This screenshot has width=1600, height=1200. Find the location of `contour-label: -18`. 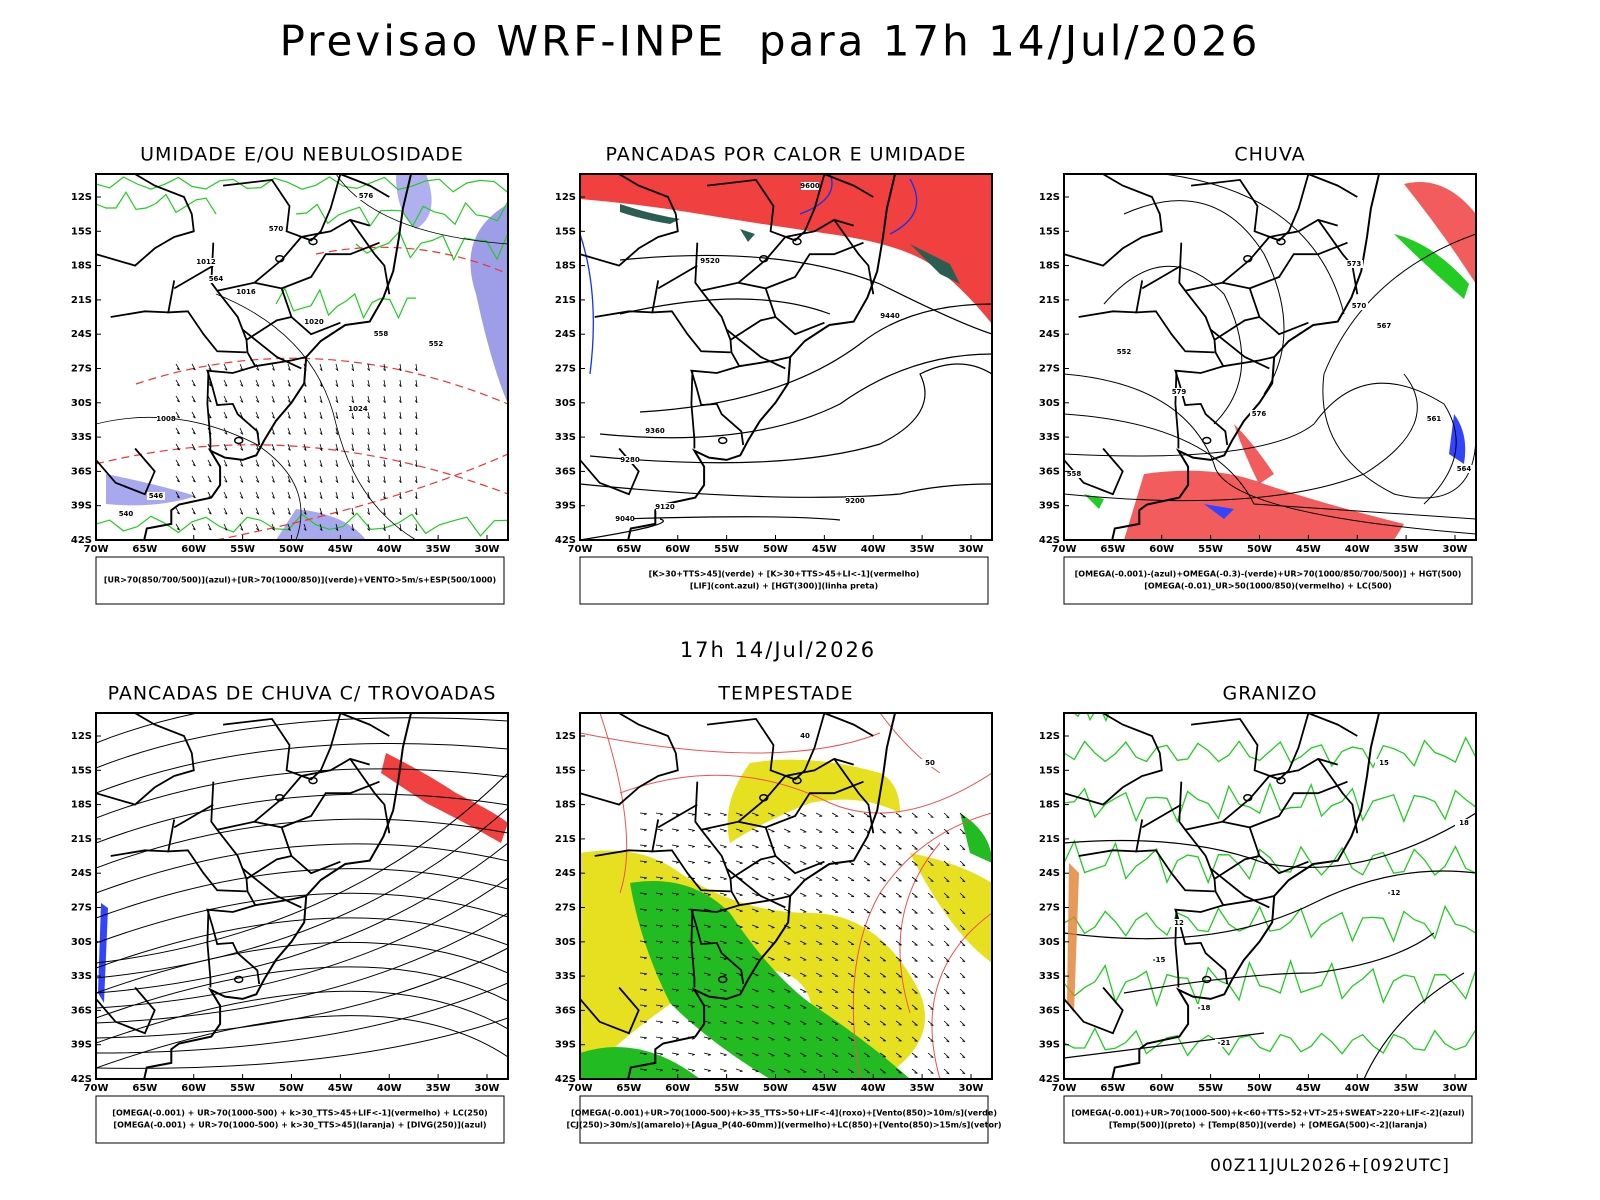

contour-label: -18 is located at coordinates (1204, 1008).